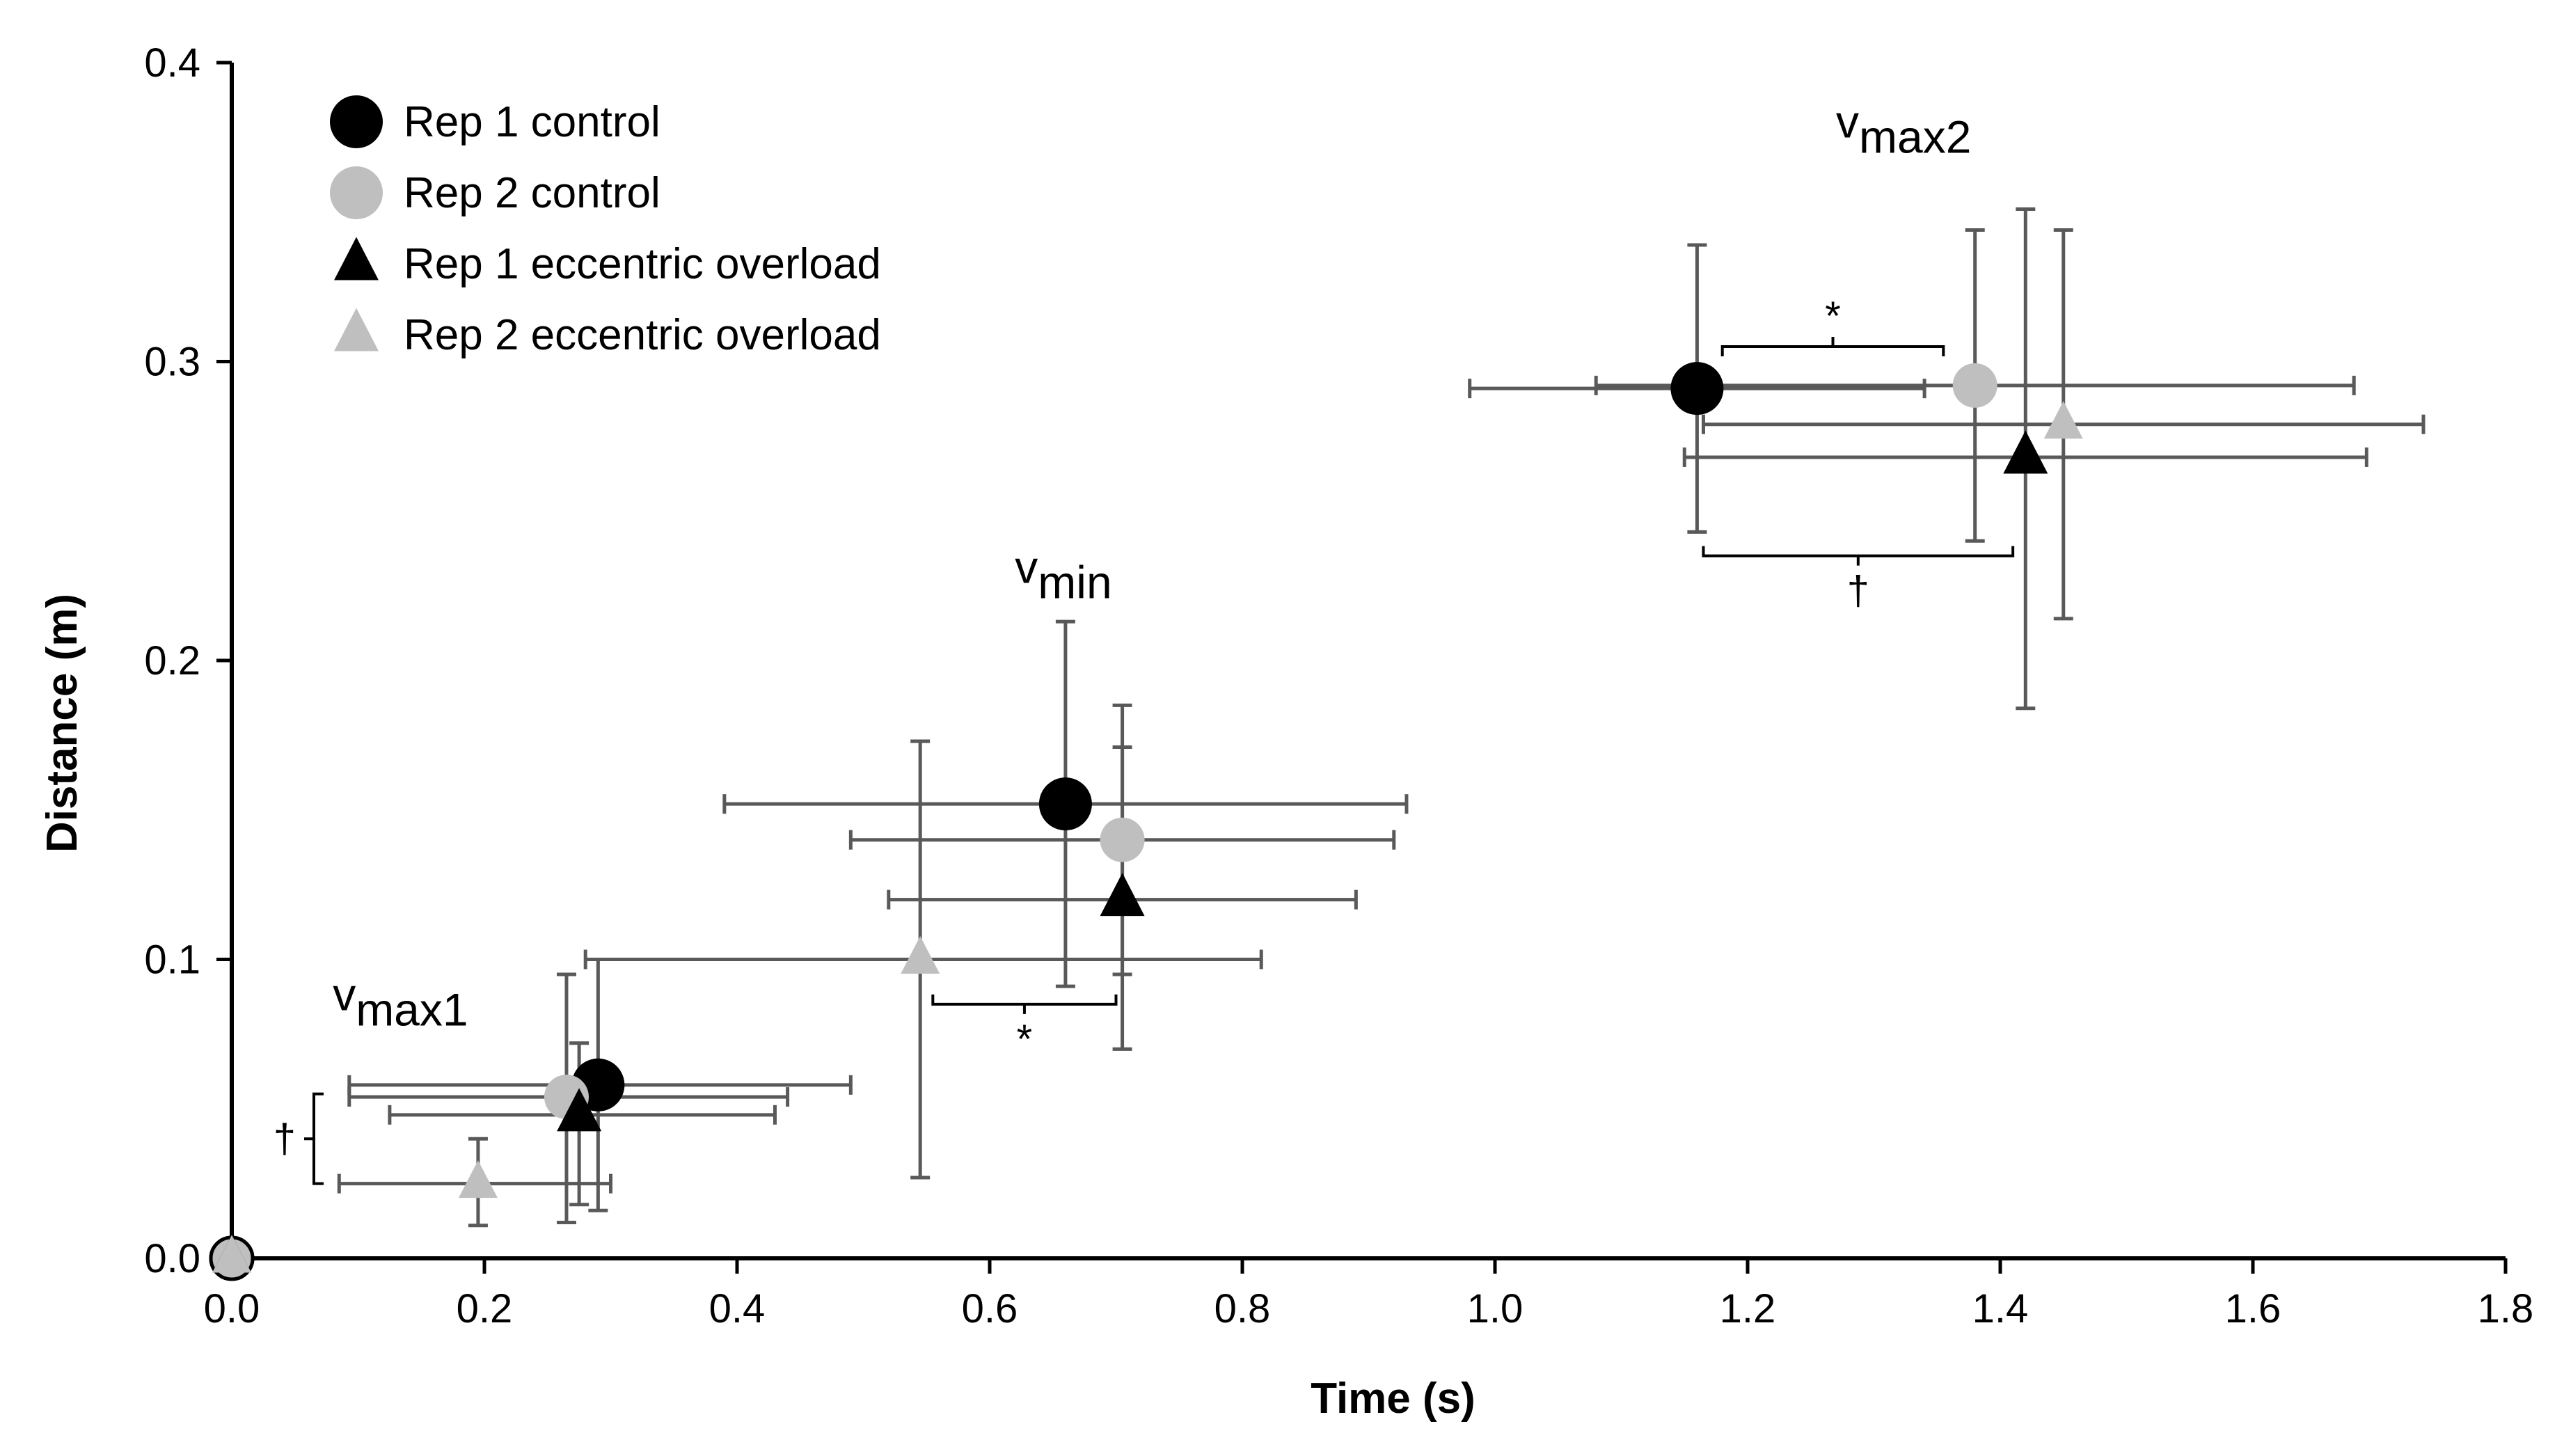 This screenshot has width=2564, height=1456. What do you see at coordinates (485, 1308) in the screenshot?
I see `x-tick-label: 0.2` at bounding box center [485, 1308].